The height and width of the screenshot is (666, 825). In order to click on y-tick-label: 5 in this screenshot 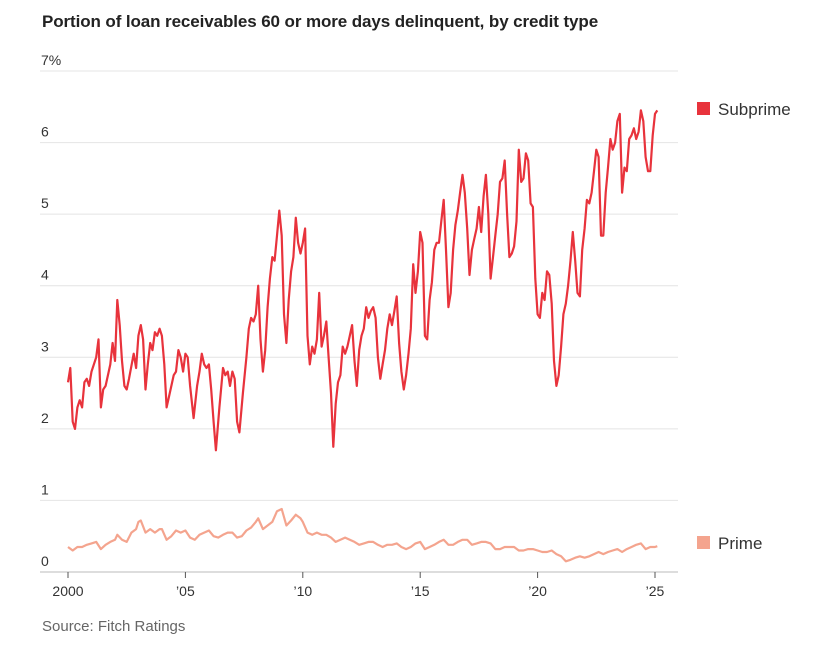, I will do `click(45, 203)`.